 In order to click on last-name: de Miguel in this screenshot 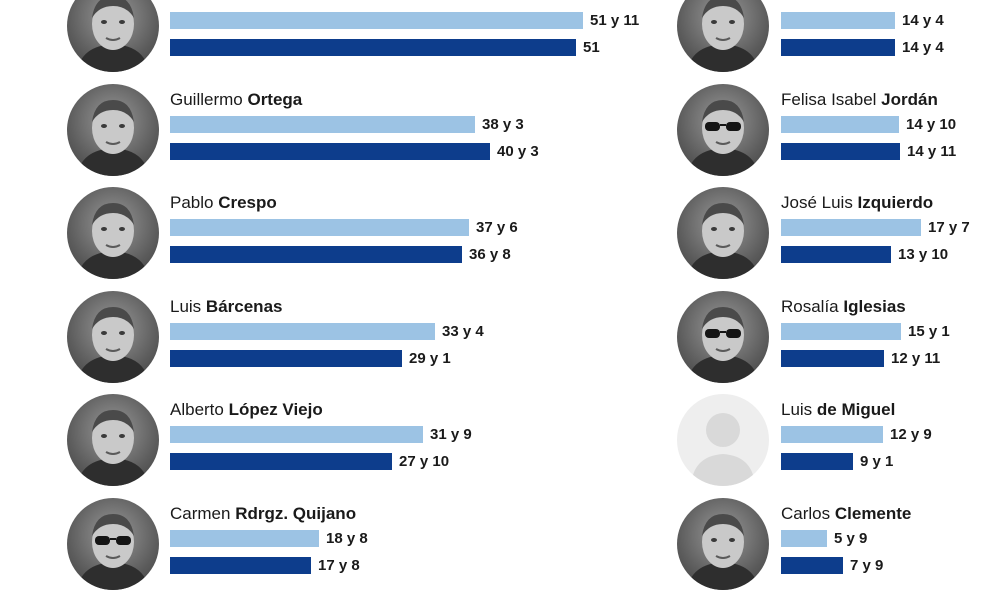, I will do `click(856, 410)`.